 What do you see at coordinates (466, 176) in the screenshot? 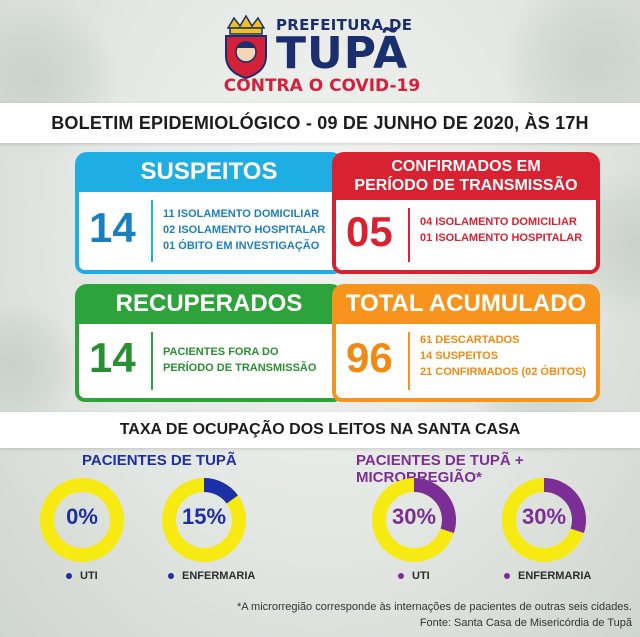
I see `card-title: CONFIRMADOS EM PERÍODO DE TRANSMISSÃO` at bounding box center [466, 176].